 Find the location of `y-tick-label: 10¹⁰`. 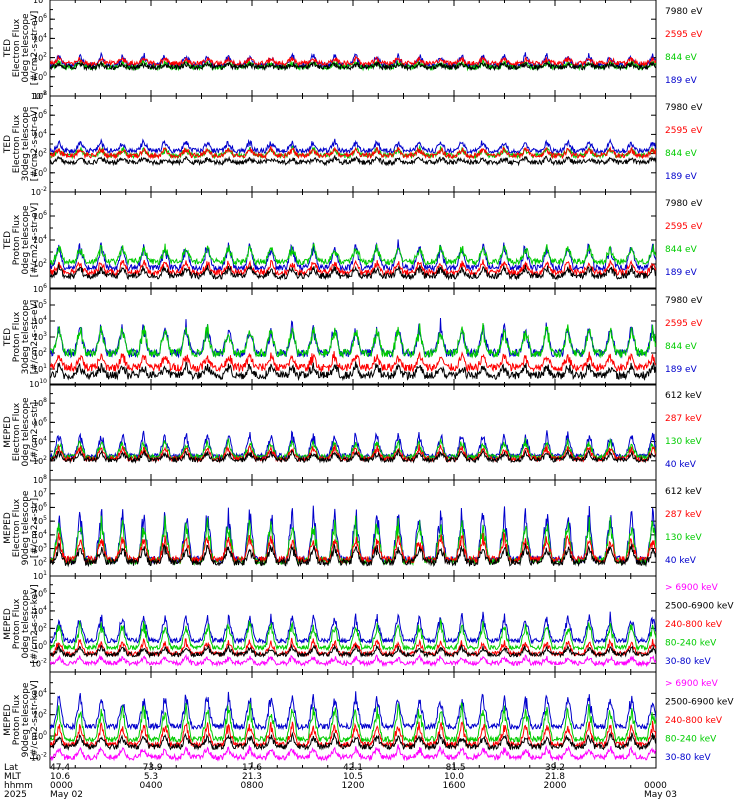

y-tick-label: 10¹⁰ is located at coordinates (38, 383).